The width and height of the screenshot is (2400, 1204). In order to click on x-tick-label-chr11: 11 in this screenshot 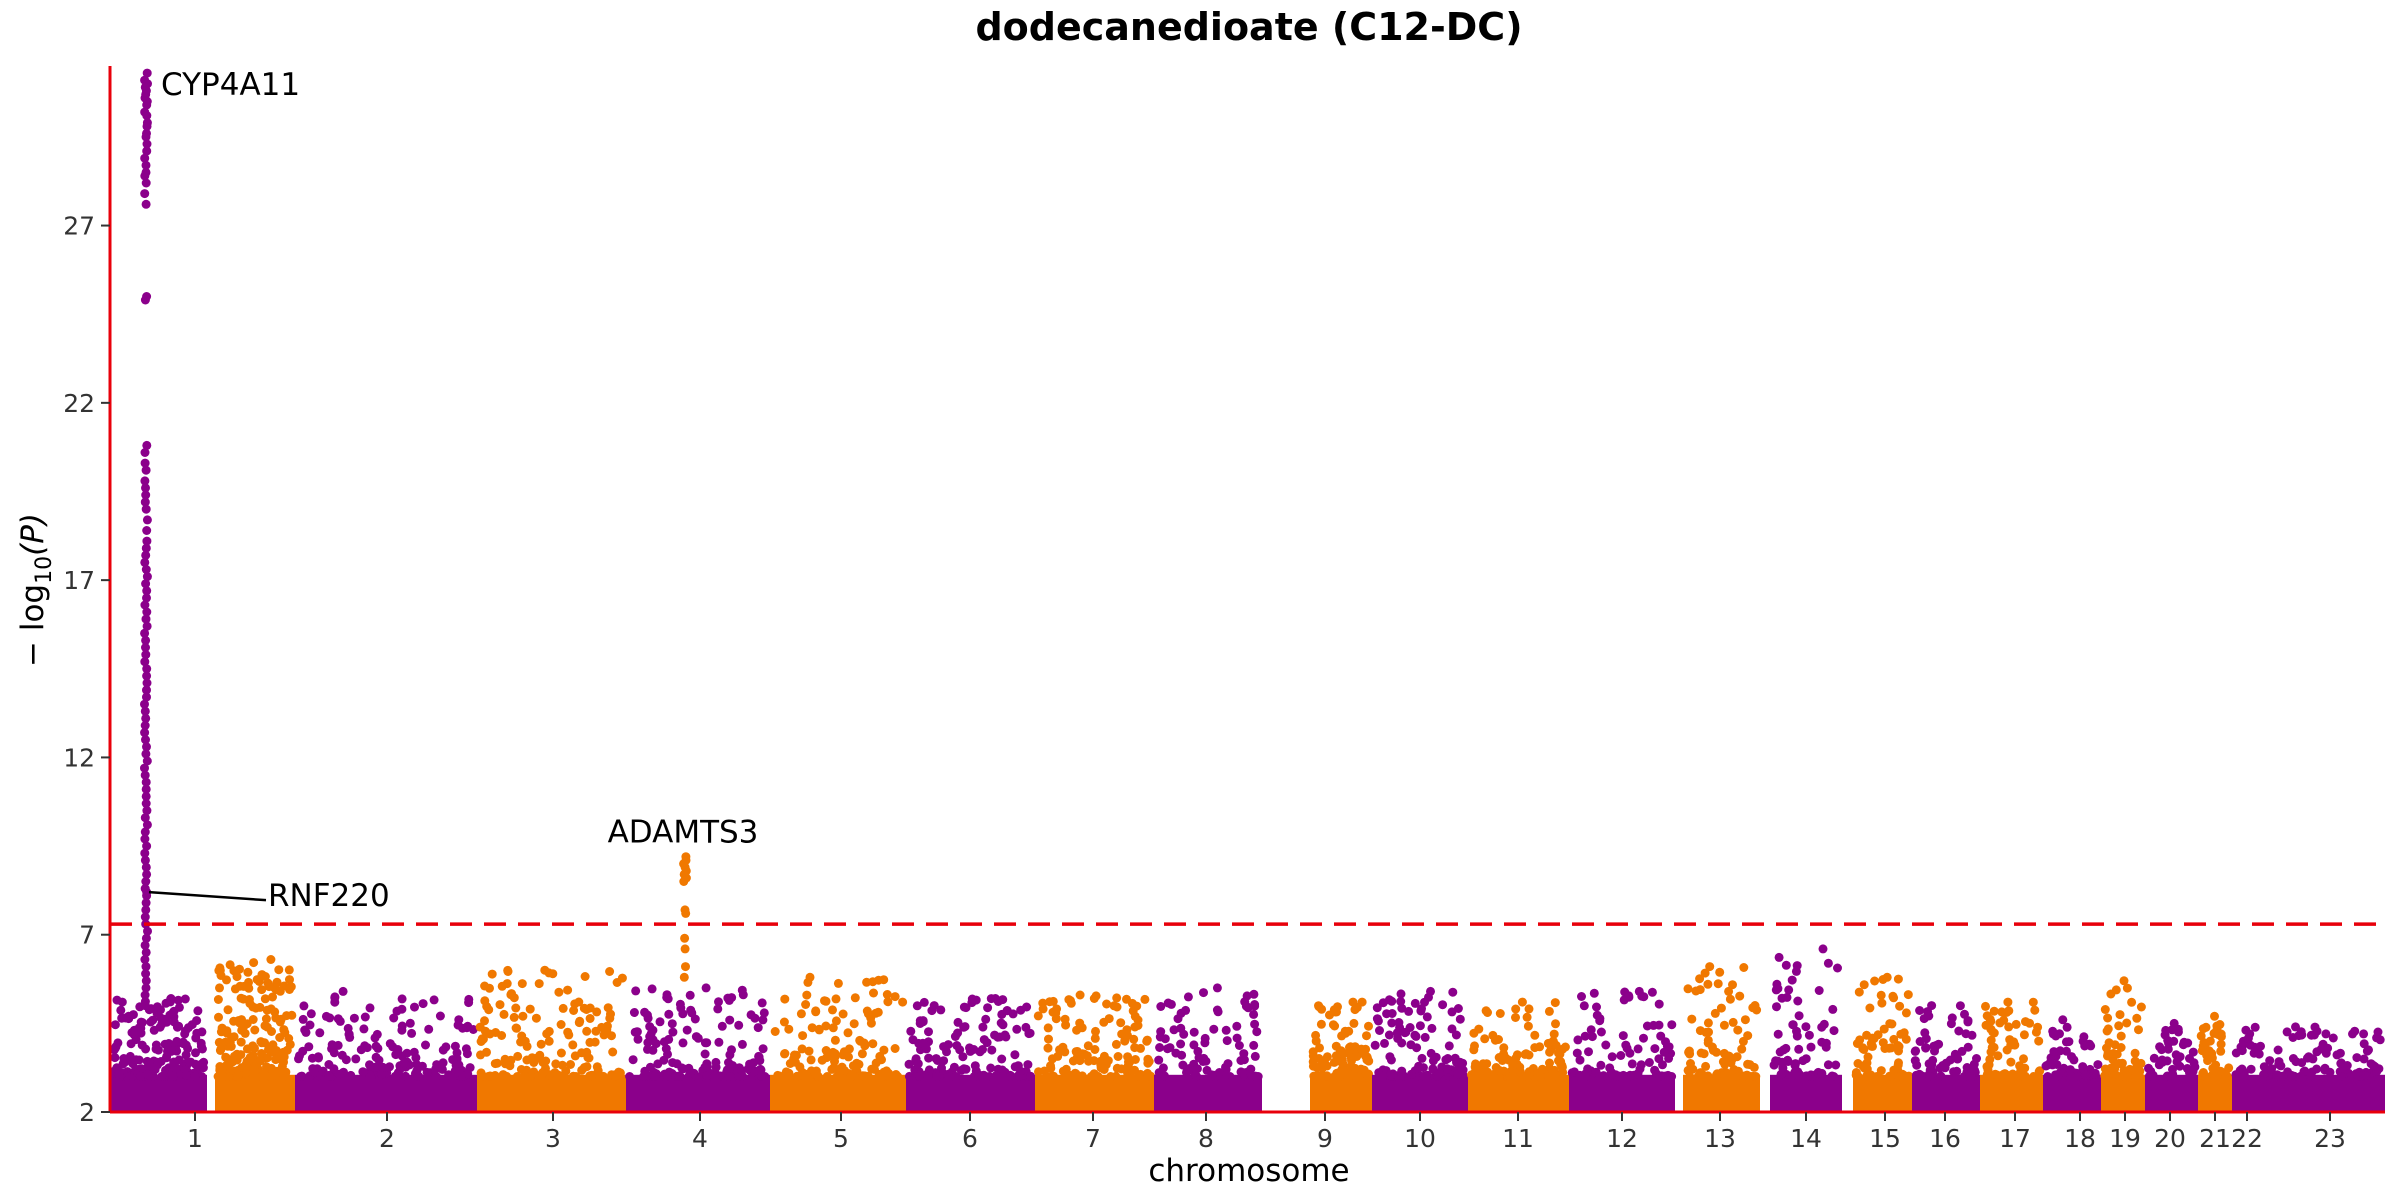, I will do `click(1518, 1138)`.